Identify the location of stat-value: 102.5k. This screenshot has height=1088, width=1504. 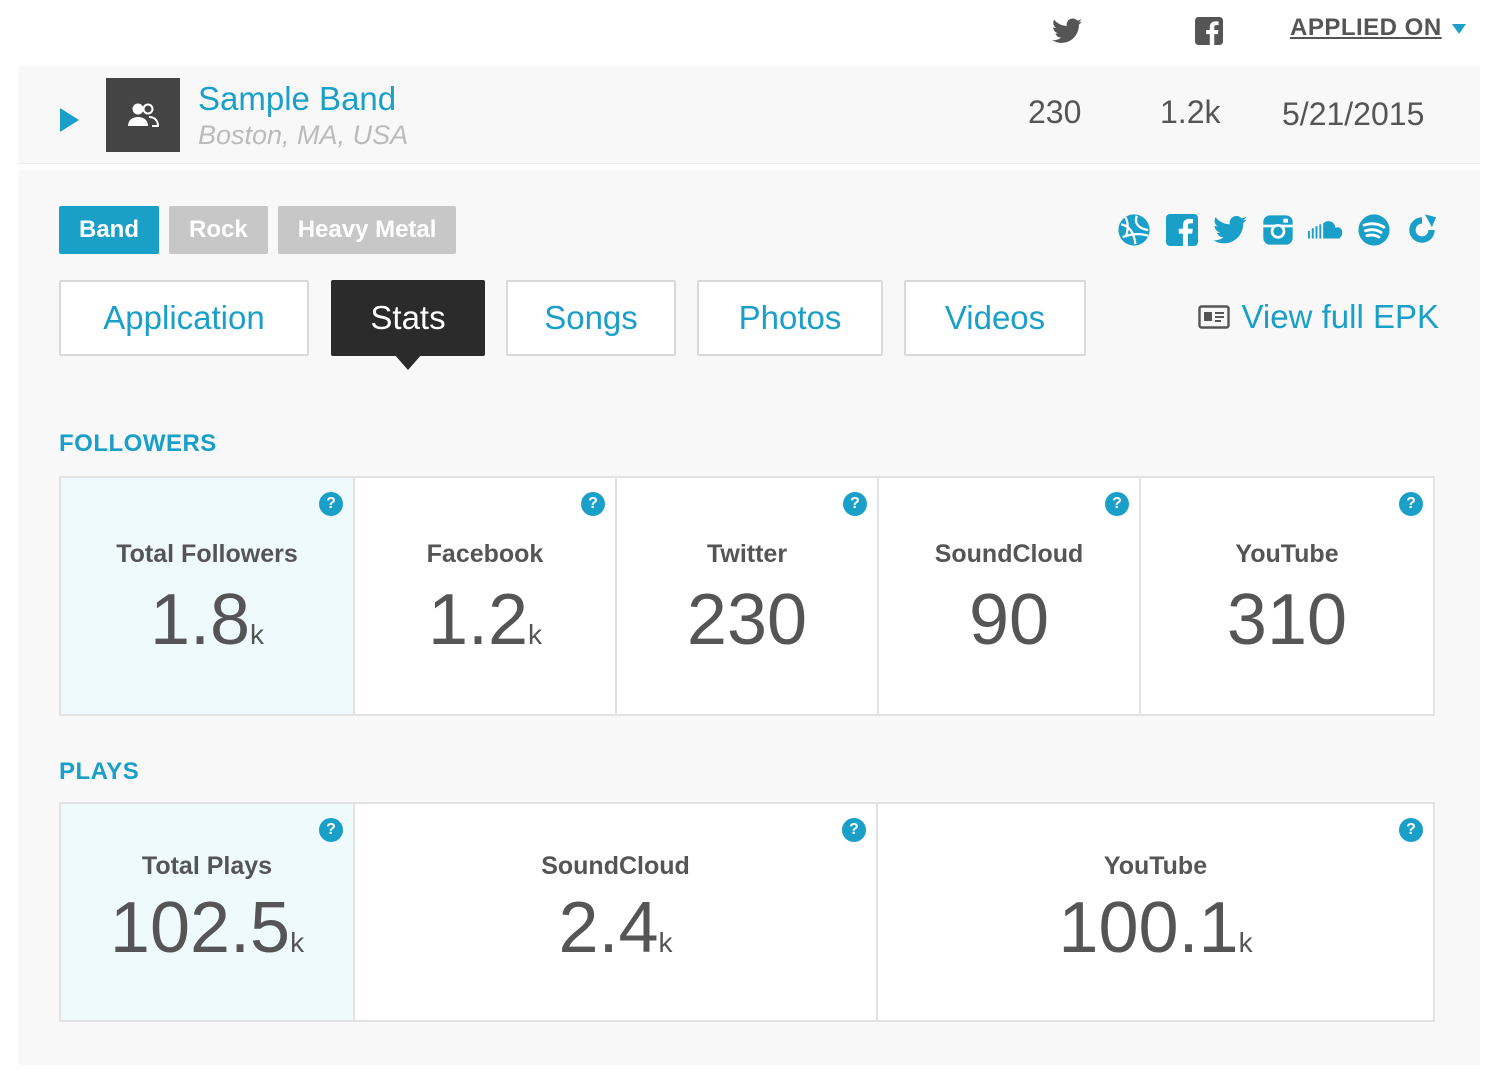
(207, 928).